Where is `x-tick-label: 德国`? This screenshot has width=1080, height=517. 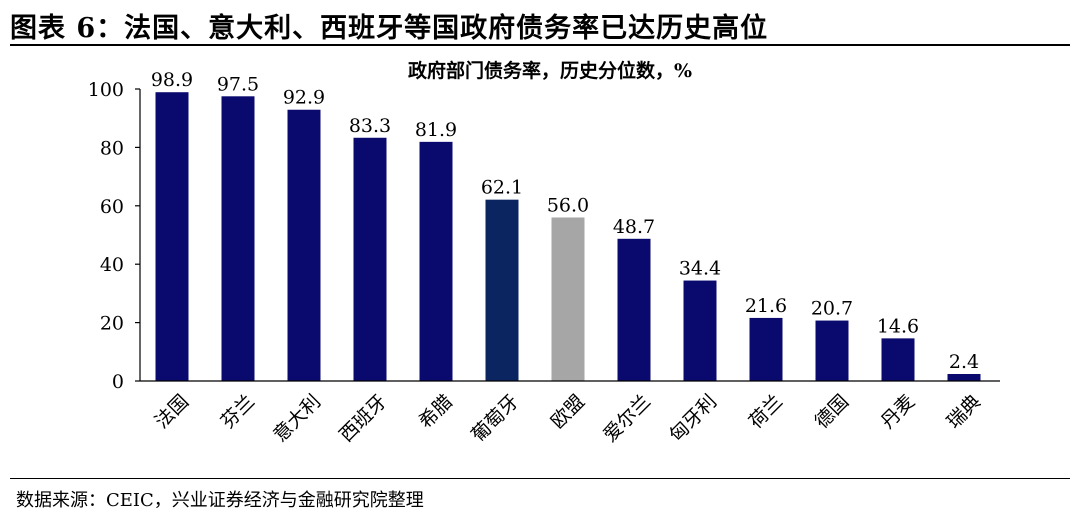 x-tick-label: 德国 is located at coordinates (832, 412).